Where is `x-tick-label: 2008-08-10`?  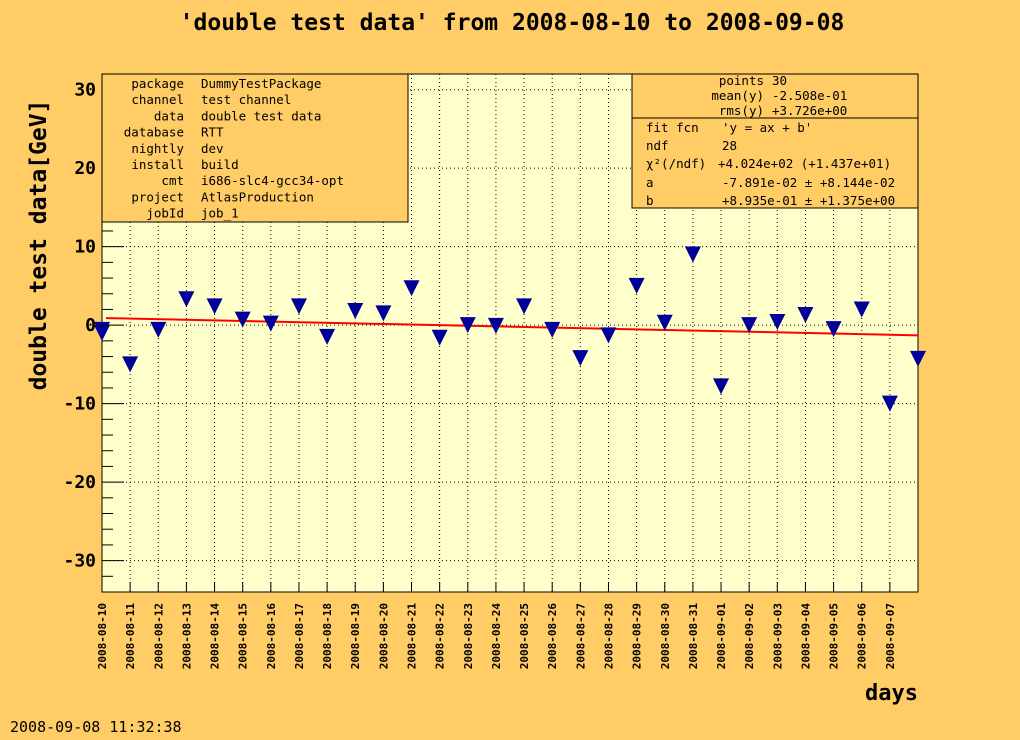 x-tick-label: 2008-08-10 is located at coordinates (102, 636).